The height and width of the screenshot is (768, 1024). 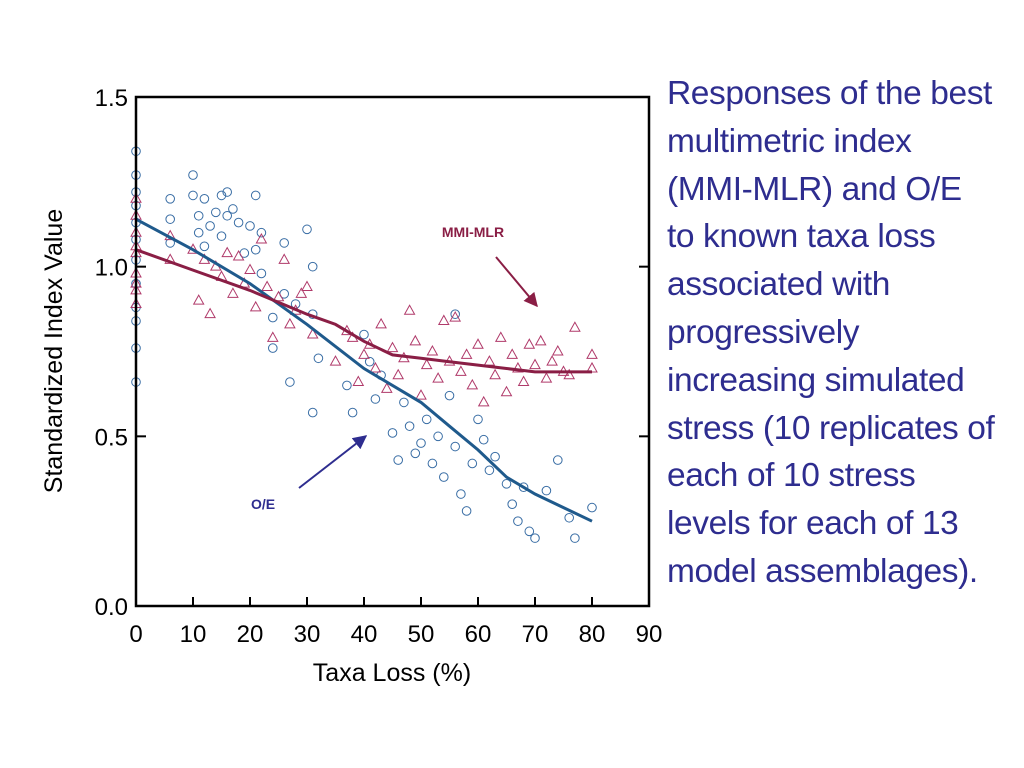 What do you see at coordinates (363, 311) in the screenshot?
I see `mmi-fit-line` at bounding box center [363, 311].